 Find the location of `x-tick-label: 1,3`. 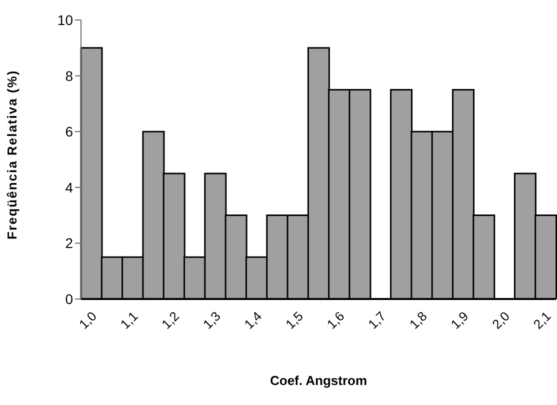

x-tick-label: 1,3 is located at coordinates (212, 320).